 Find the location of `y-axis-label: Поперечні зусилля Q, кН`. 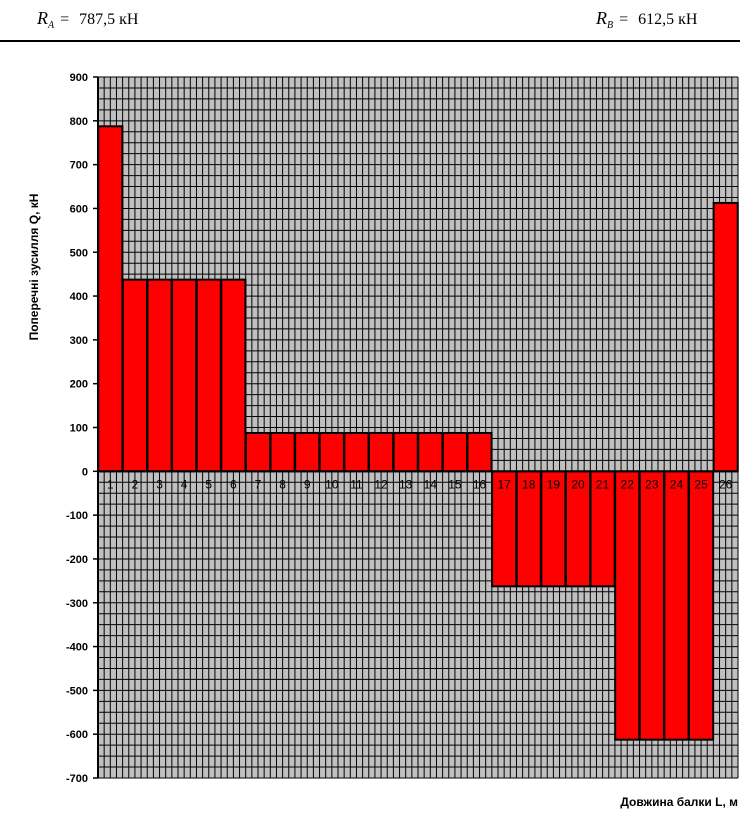

y-axis-label: Поперечні зусилля Q, кН is located at coordinates (34, 267).